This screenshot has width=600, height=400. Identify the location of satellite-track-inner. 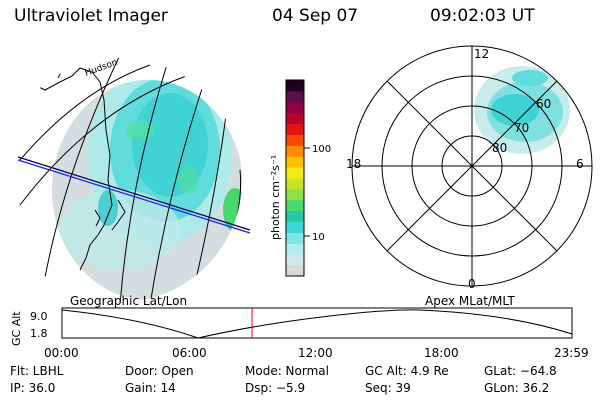
(134, 196).